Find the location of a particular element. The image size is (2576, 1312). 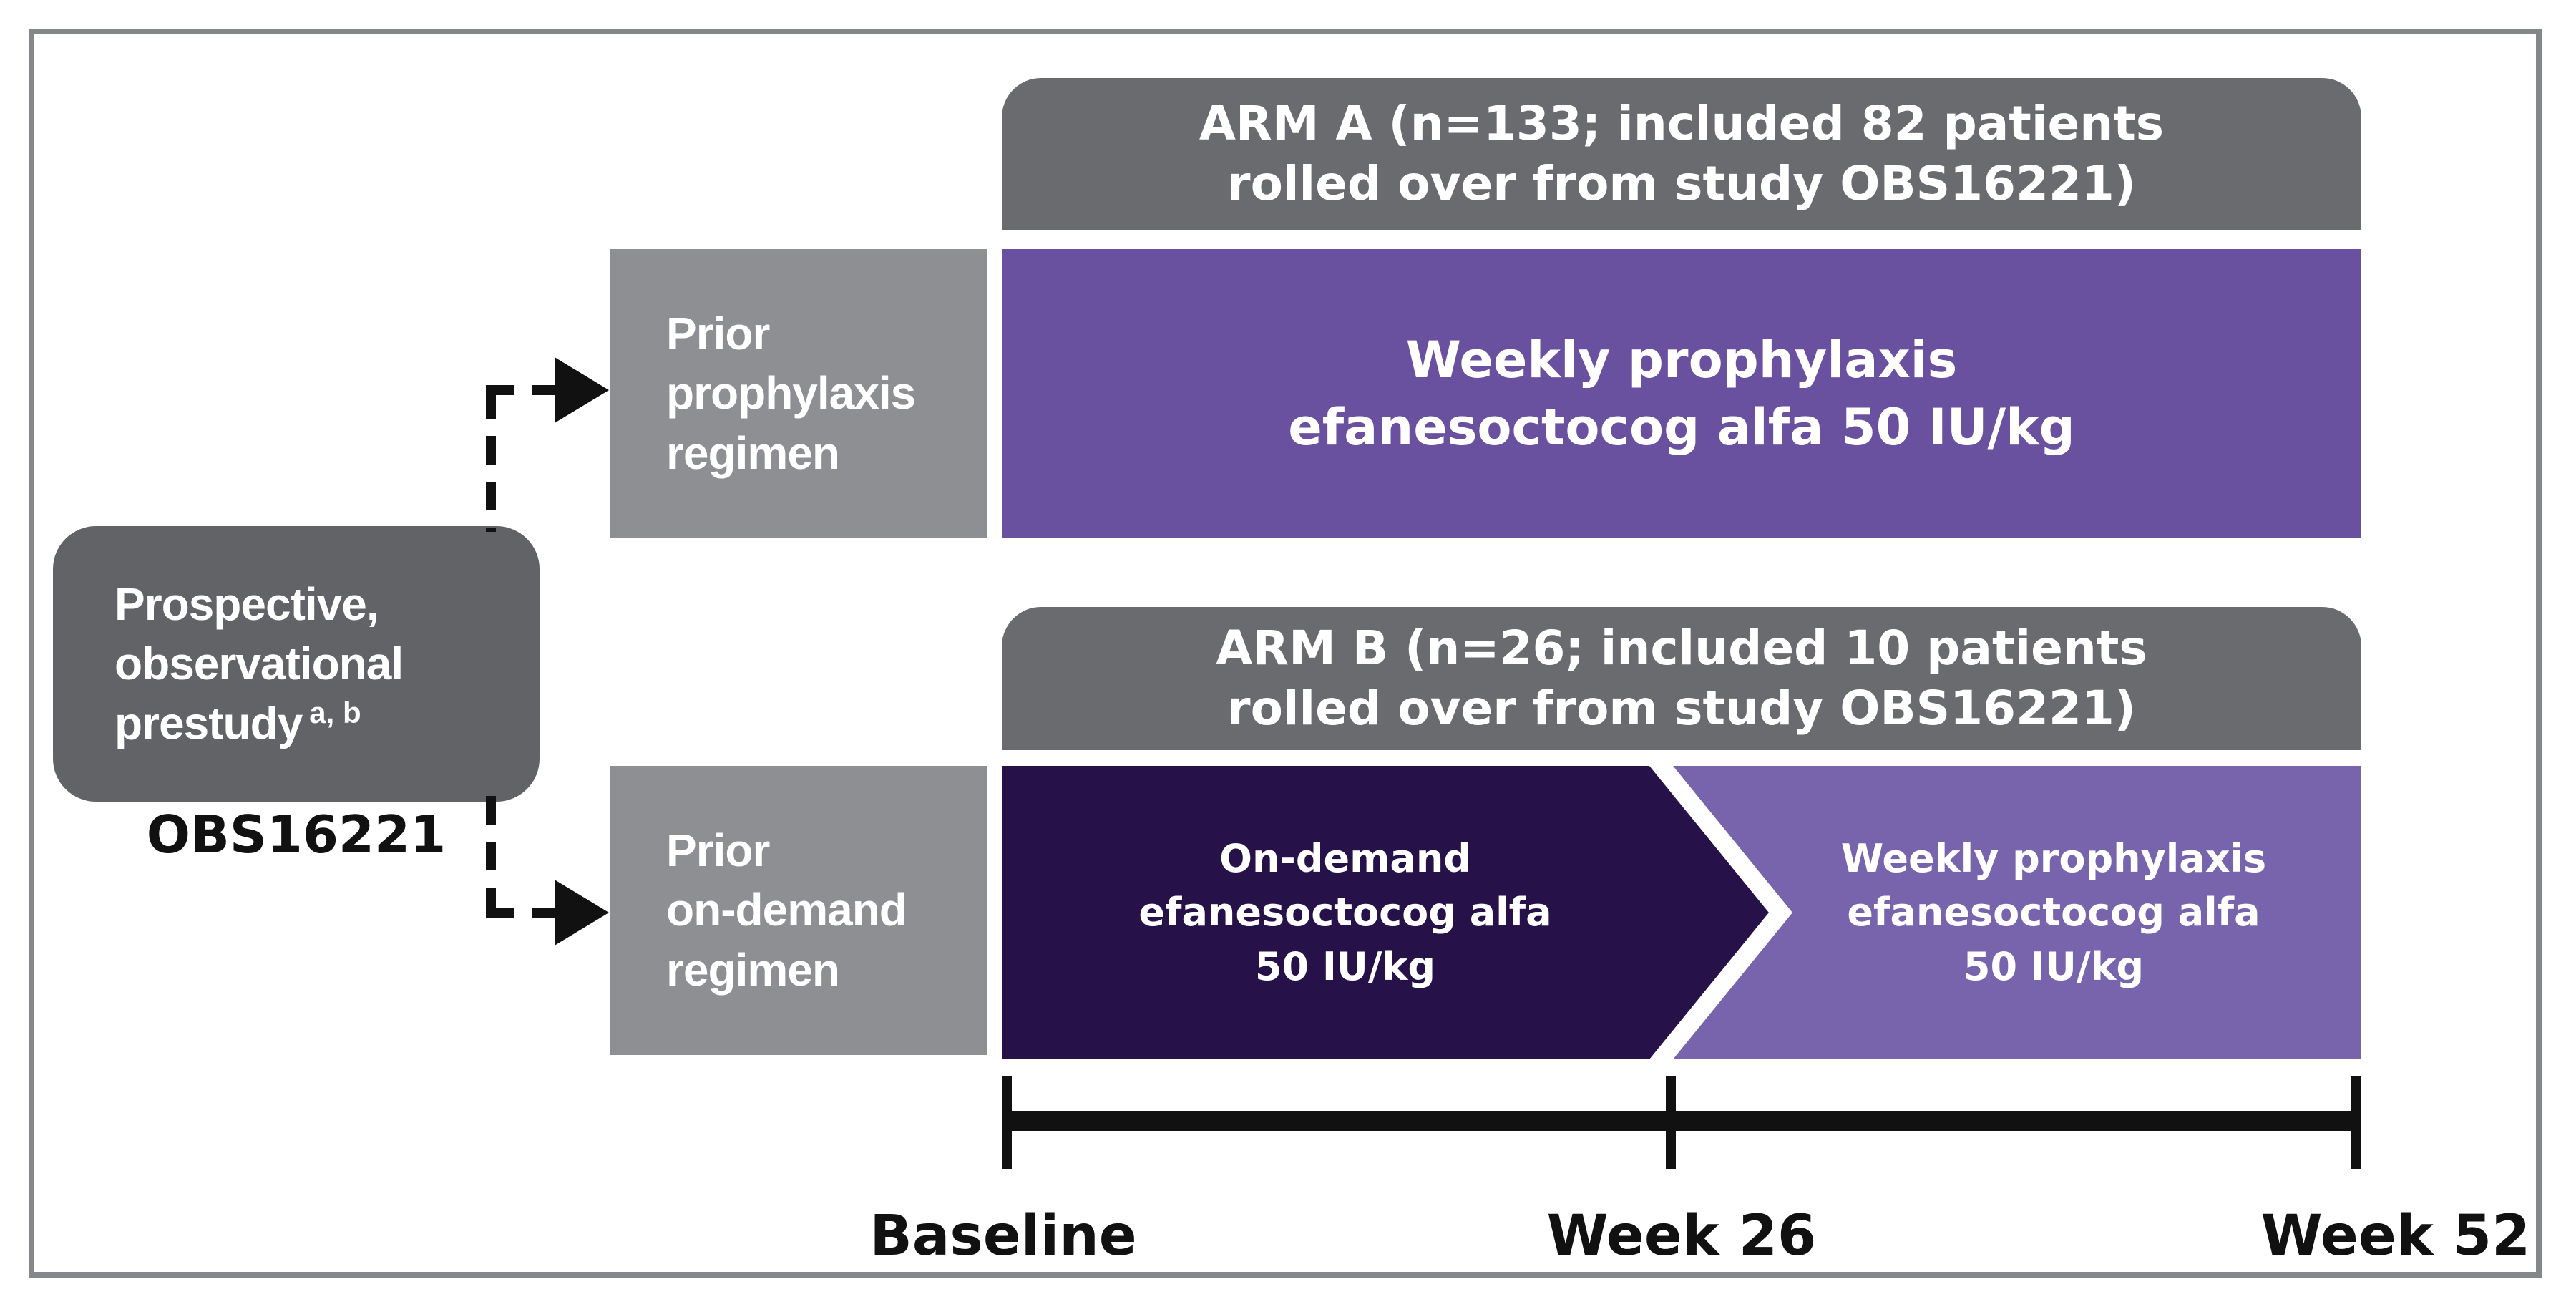

prestudy-box: Prospective, observational prestudy a, b is located at coordinates (296, 664).